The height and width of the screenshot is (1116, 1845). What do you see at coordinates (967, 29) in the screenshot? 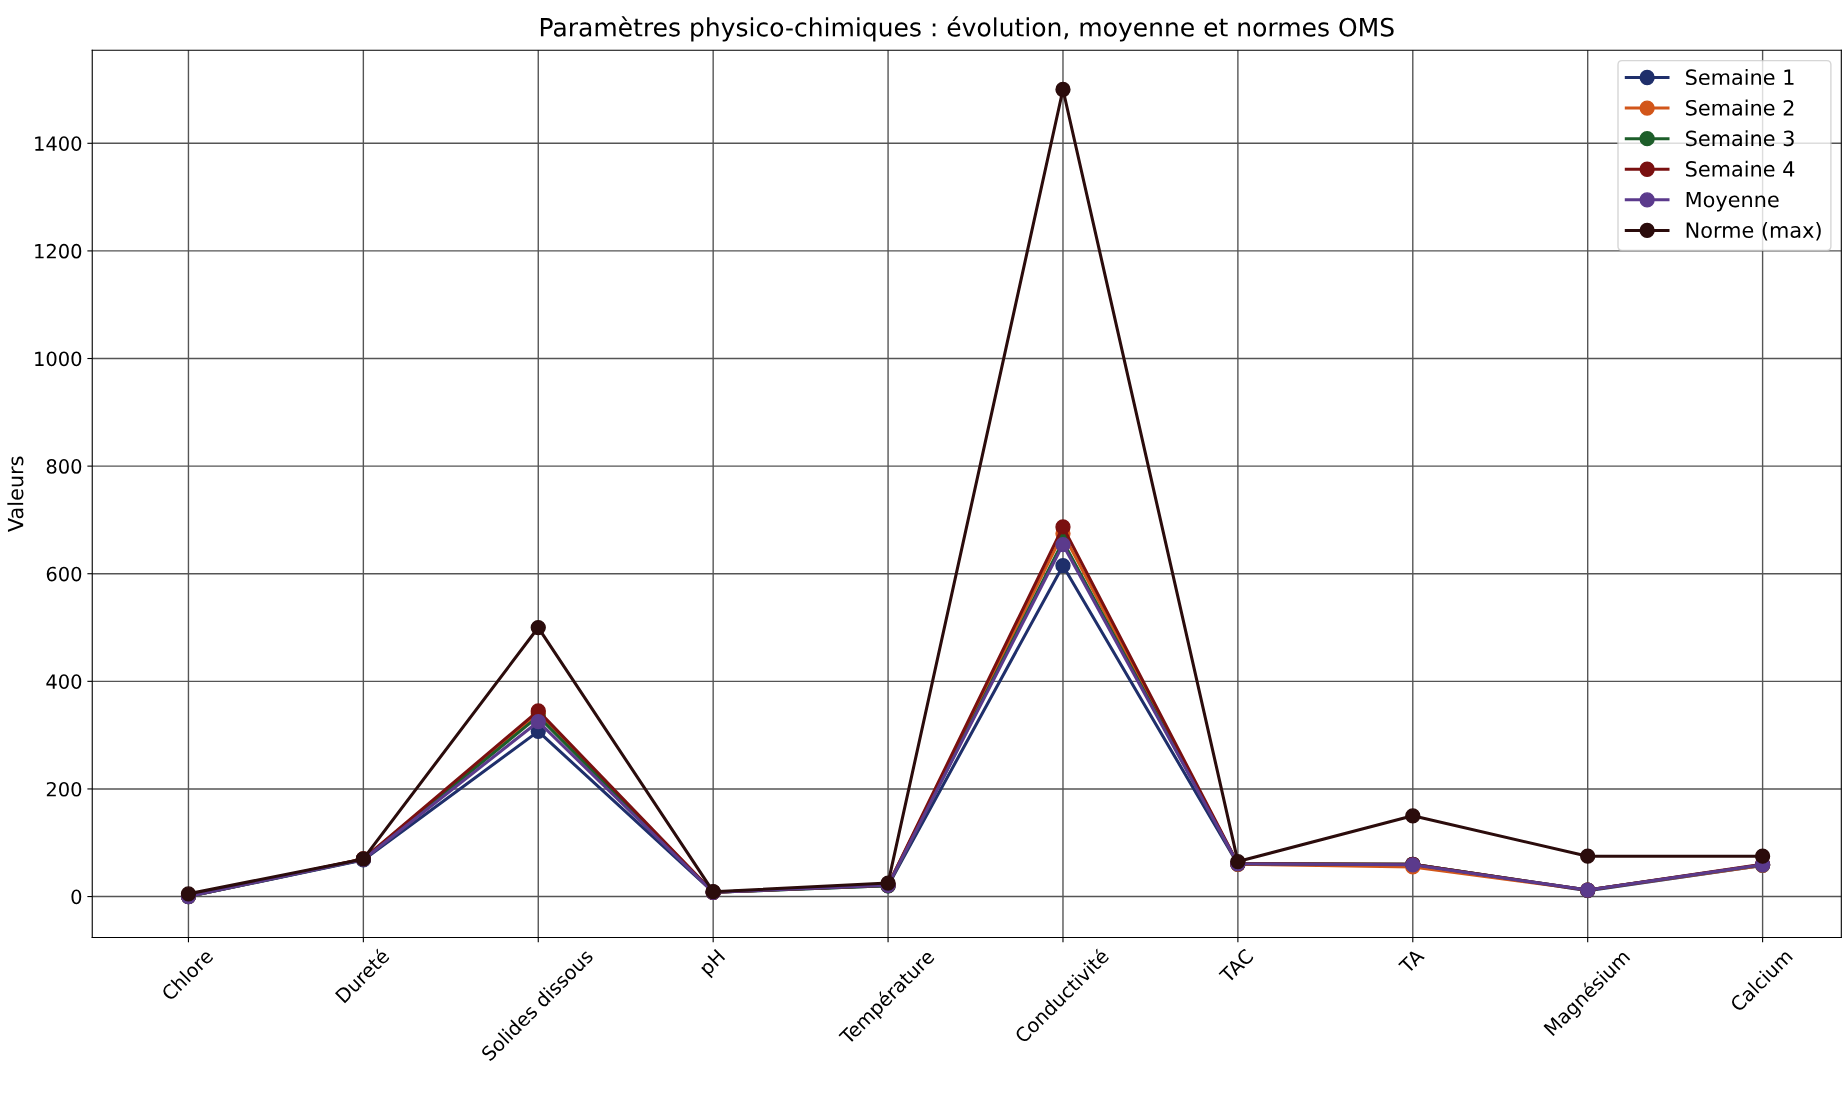
I see `chart-title: Paramètres physico-chimiques : évolution, moyenne et normes OMS` at bounding box center [967, 29].